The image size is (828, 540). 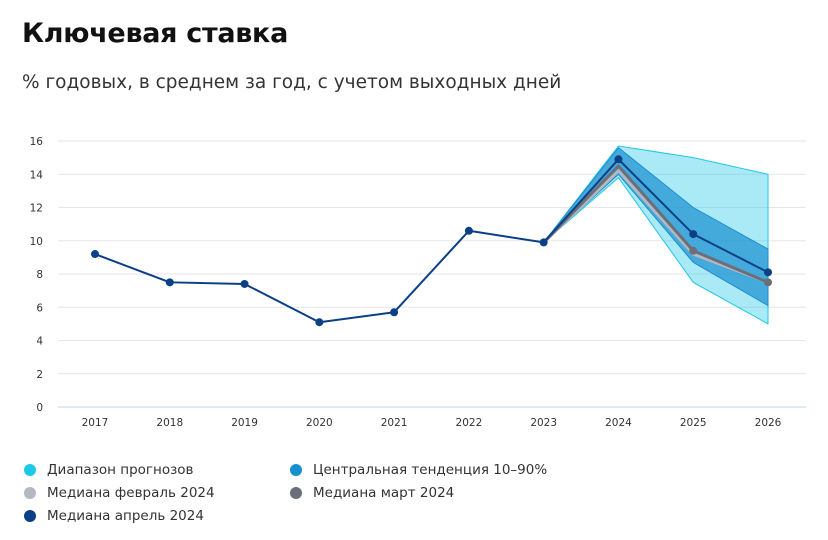 I want to click on legend-label: Центральная тенденция 10–90%, so click(x=430, y=470).